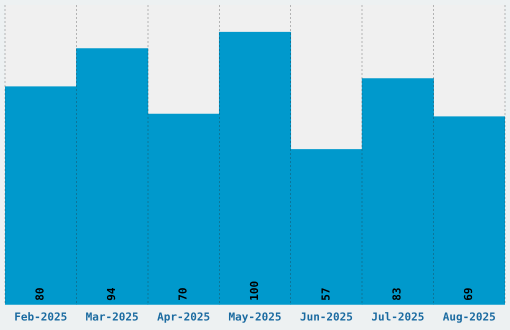  What do you see at coordinates (255, 317) in the screenshot?
I see `x-tick-label: May-2025` at bounding box center [255, 317].